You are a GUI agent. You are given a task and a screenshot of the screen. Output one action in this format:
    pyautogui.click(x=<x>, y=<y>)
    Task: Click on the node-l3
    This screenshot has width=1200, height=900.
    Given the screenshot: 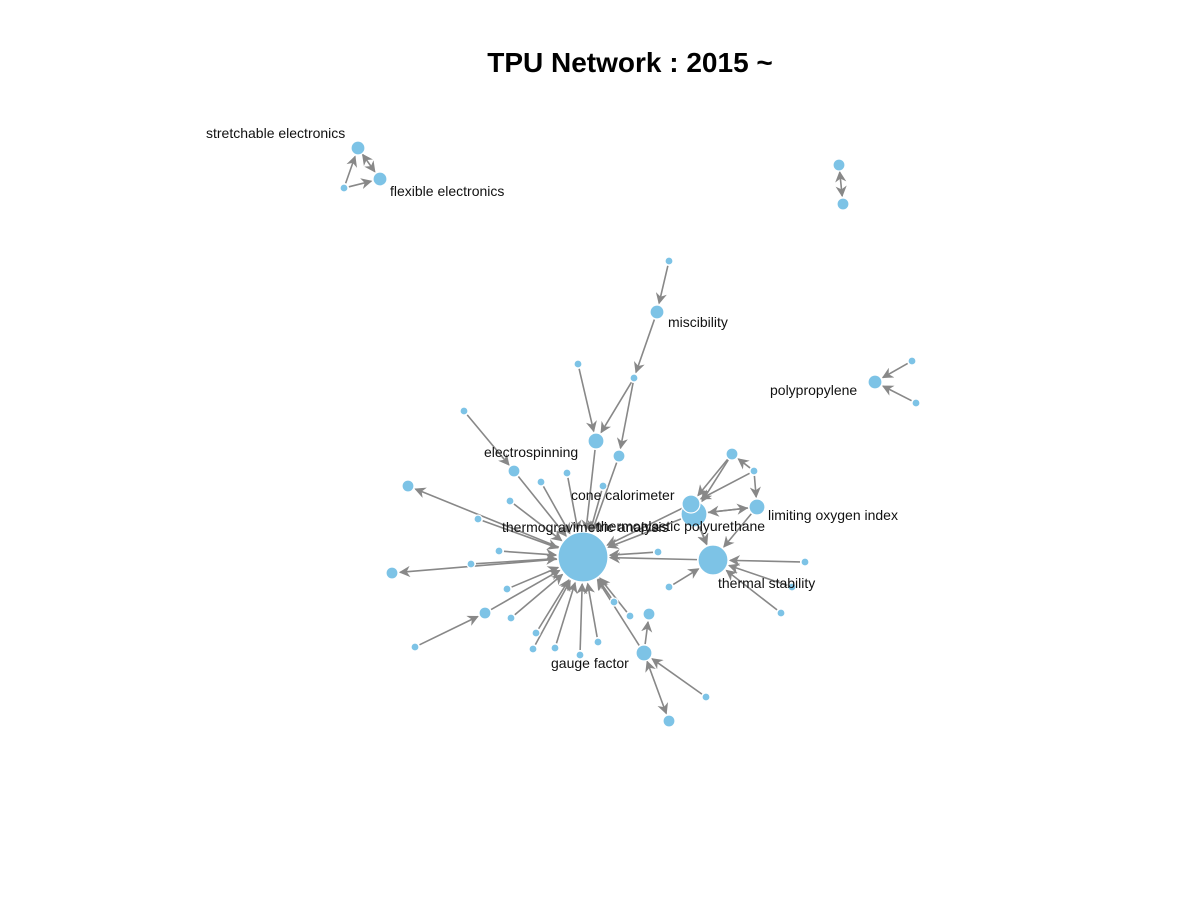 What is the action you would take?
    pyautogui.click(x=392, y=573)
    